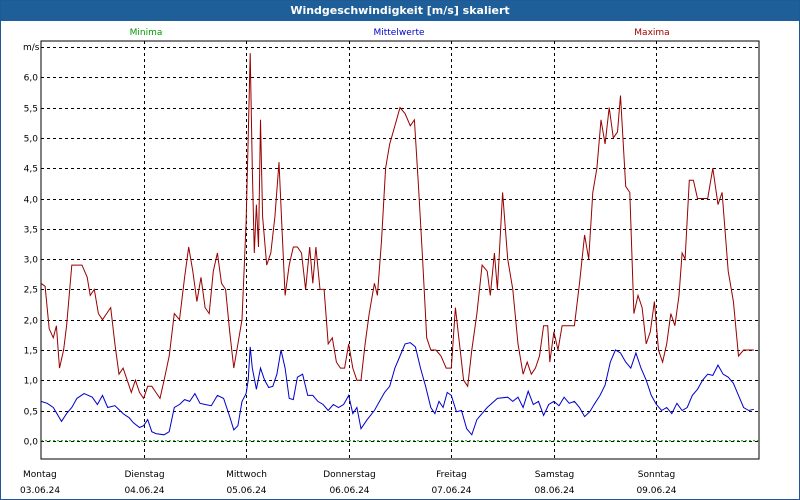  I want to click on x-tick-date-label: 08.06.24, so click(554, 491).